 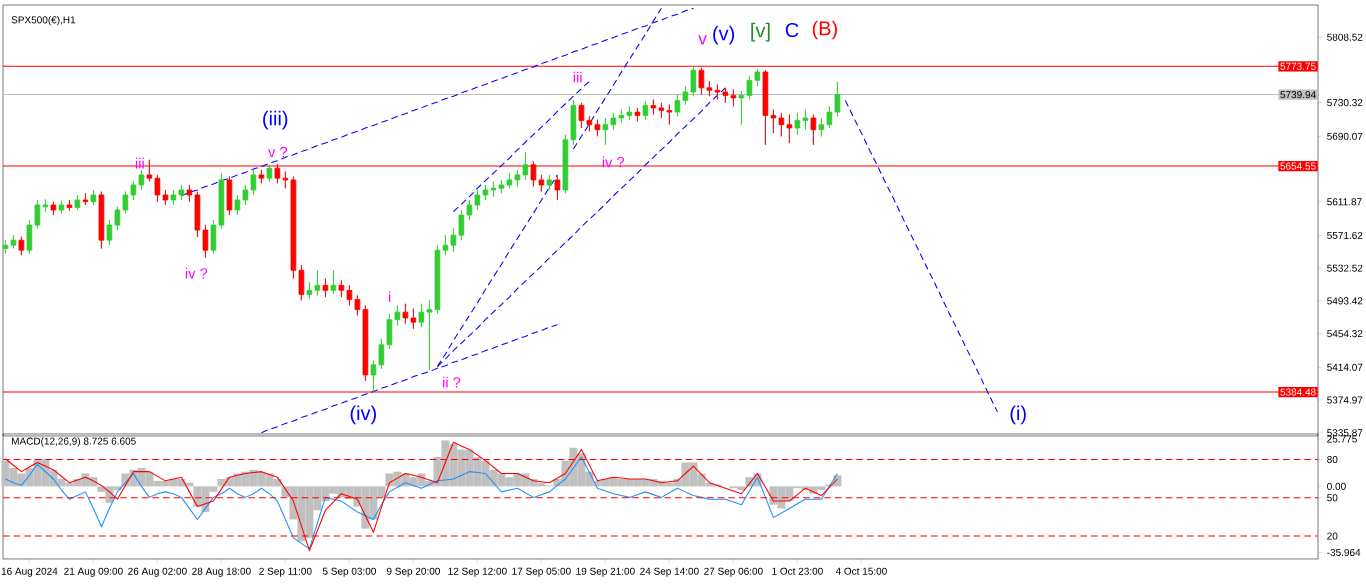 What do you see at coordinates (413, 572) in the screenshot?
I see `x-tick-label: 9 Sep 20:00` at bounding box center [413, 572].